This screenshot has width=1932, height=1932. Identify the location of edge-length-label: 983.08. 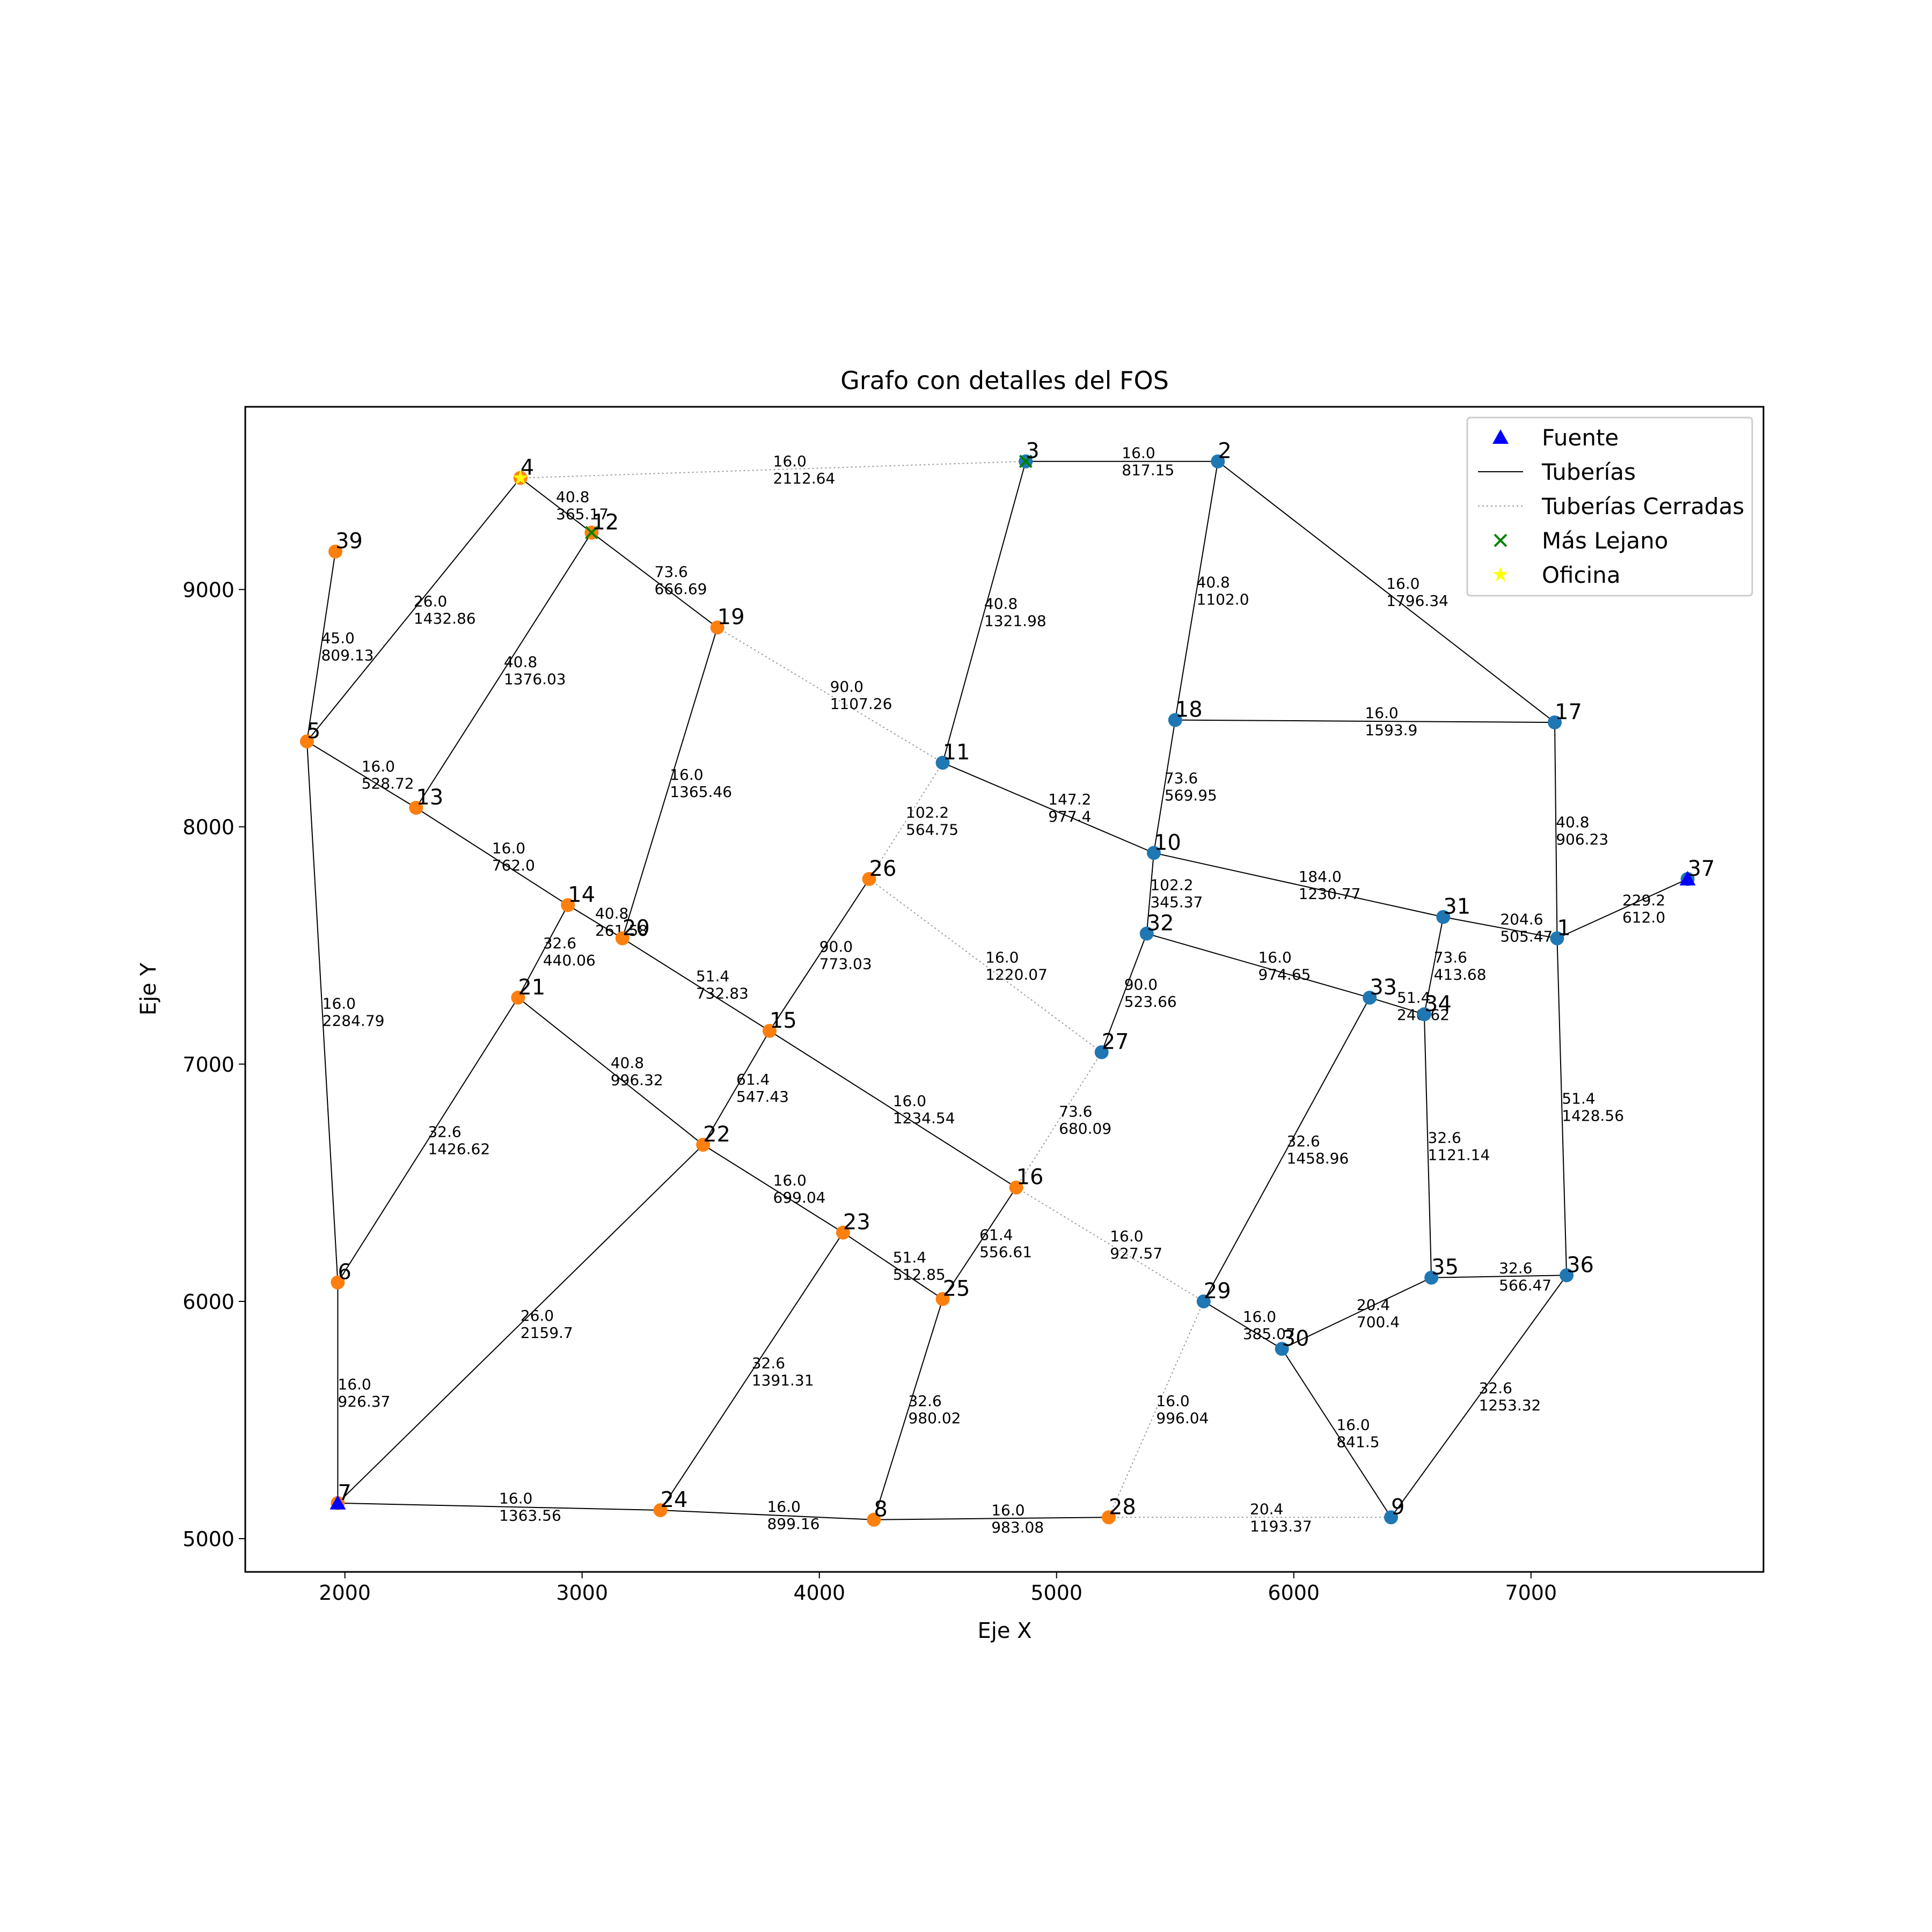
(1017, 1527).